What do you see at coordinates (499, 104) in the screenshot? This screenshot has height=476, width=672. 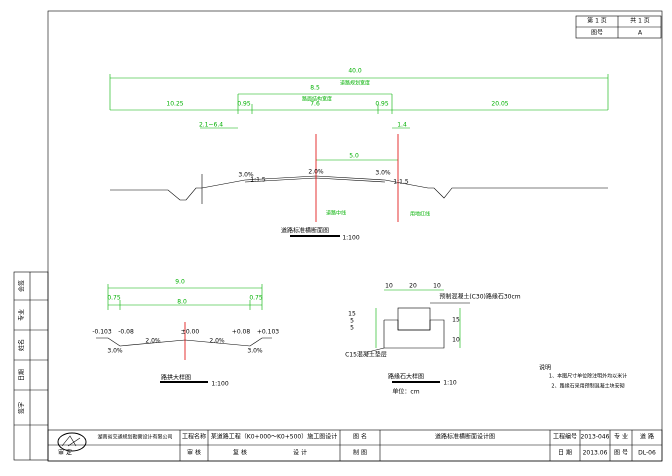 I see `dimension: 20.05` at bounding box center [499, 104].